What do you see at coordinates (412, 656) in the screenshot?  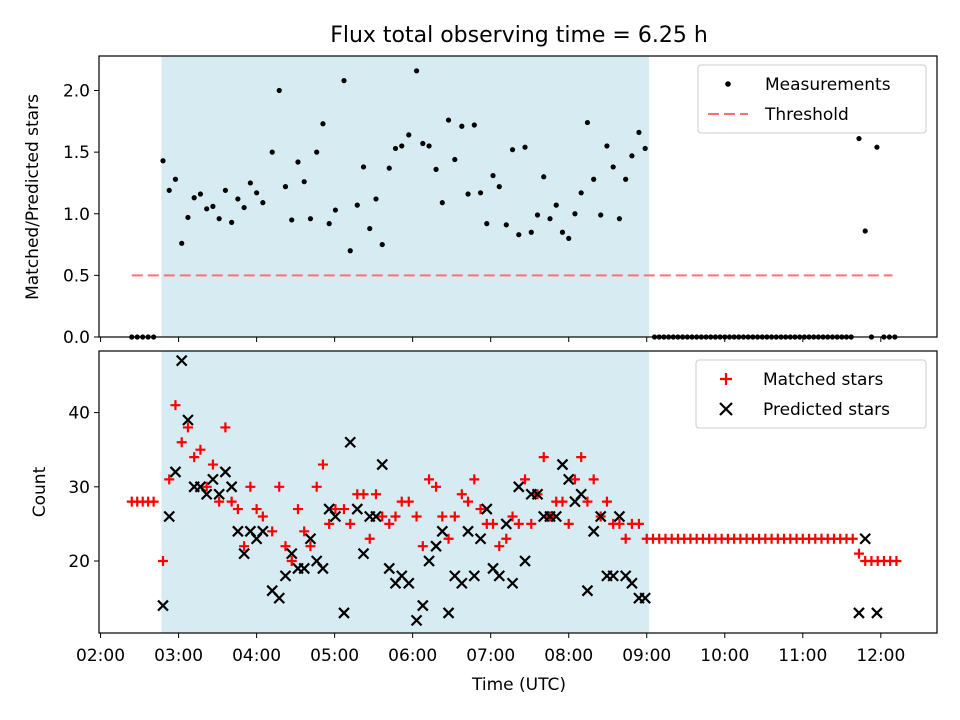 I see `bottom-x-tick-label-4: 06:00` at bounding box center [412, 656].